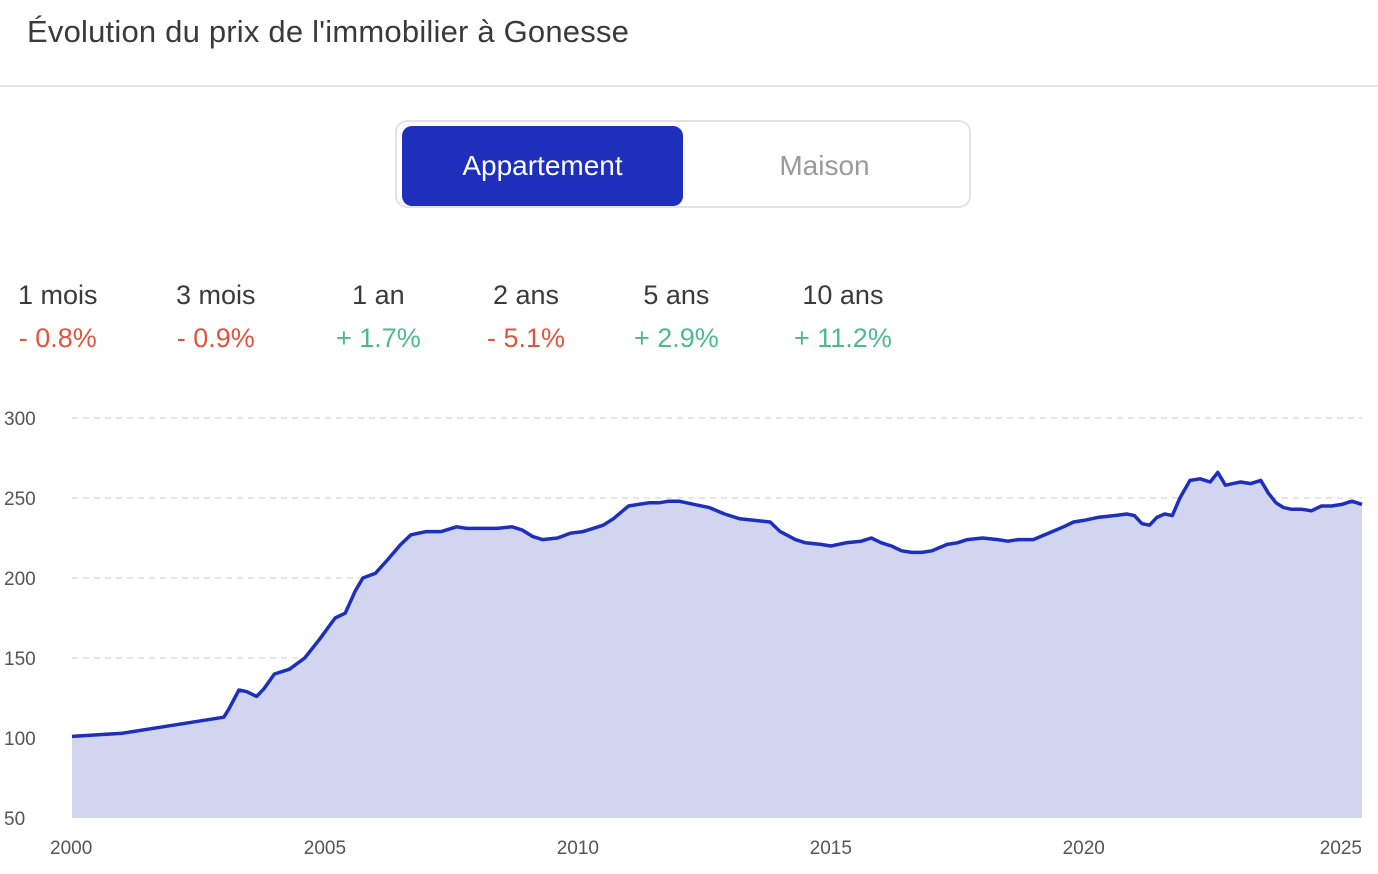 Image resolution: width=1378 pixels, height=874 pixels. Describe the element at coordinates (378, 317) in the screenshot. I see `stat-1-an: 1 an + 1.7%` at that location.